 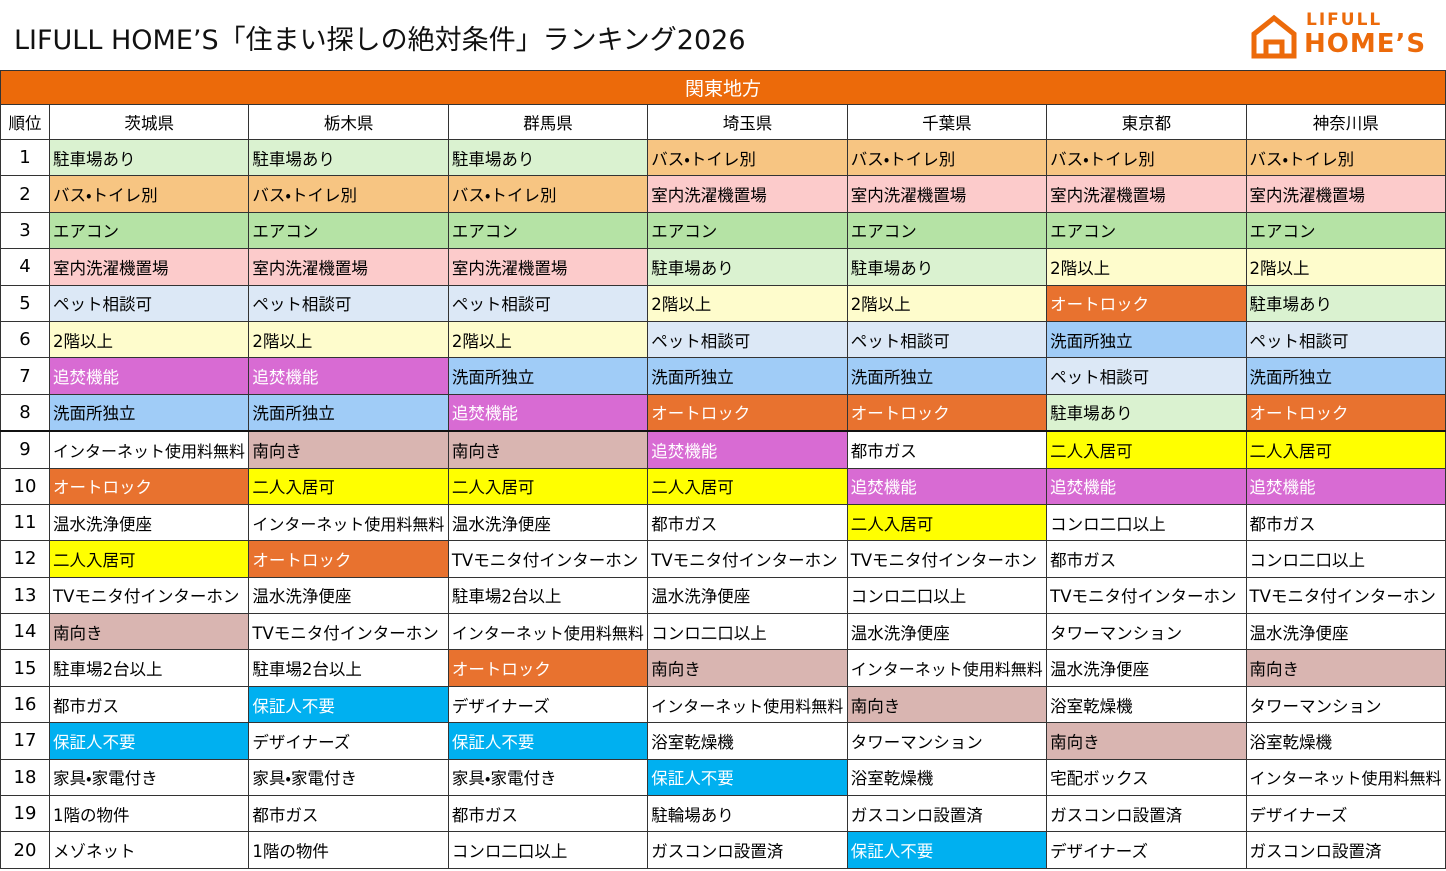 What do you see at coordinates (25, 632) in the screenshot?
I see `rank: 14` at bounding box center [25, 632].